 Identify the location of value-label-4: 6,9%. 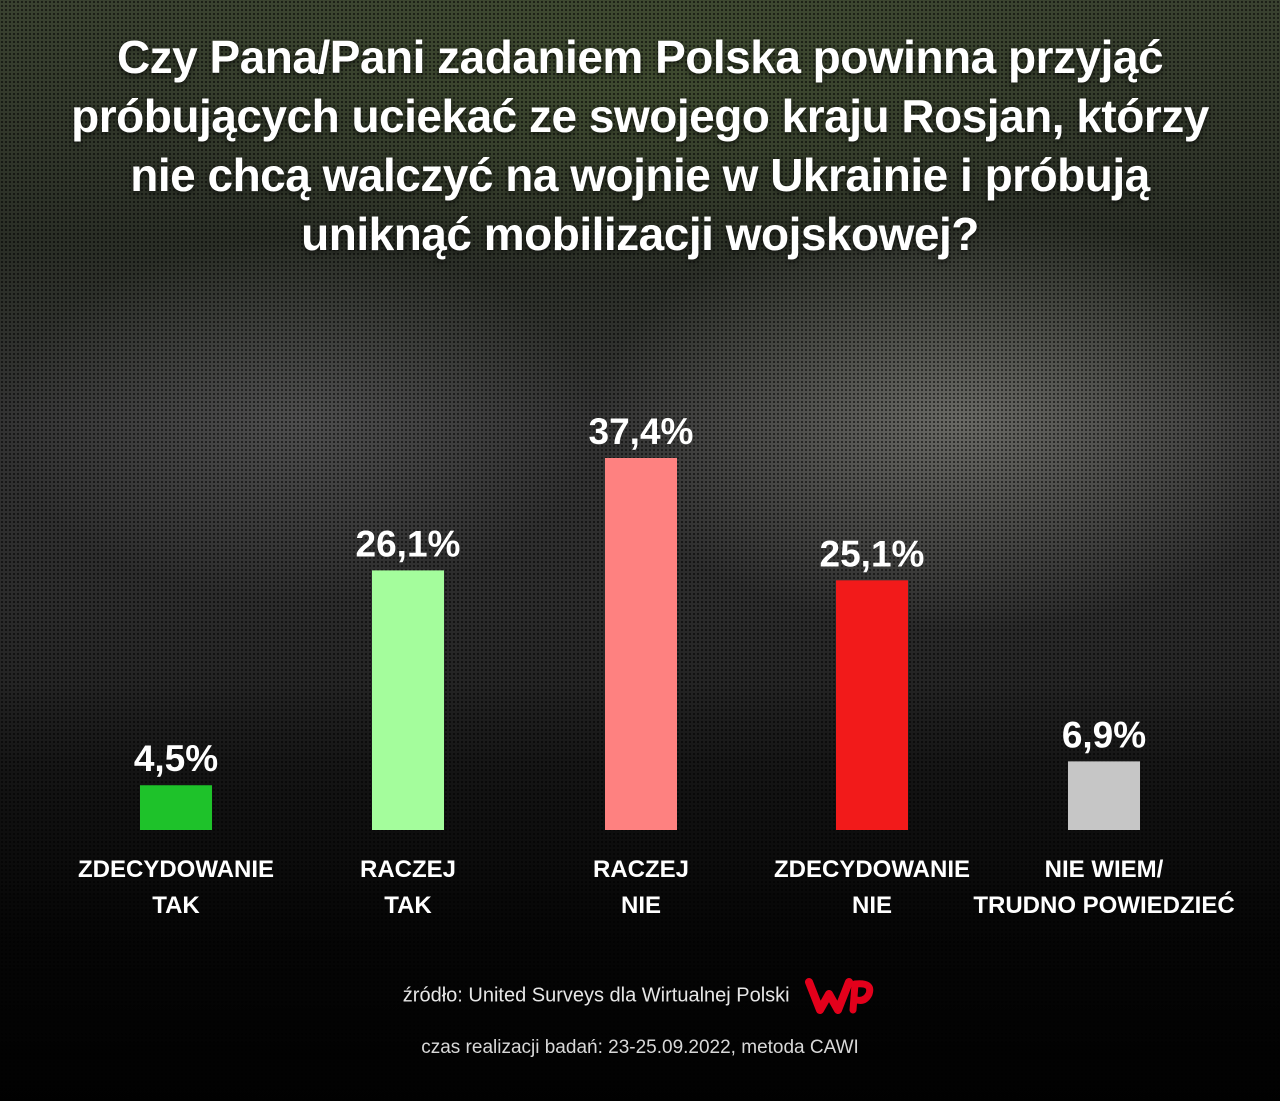
(1104, 734).